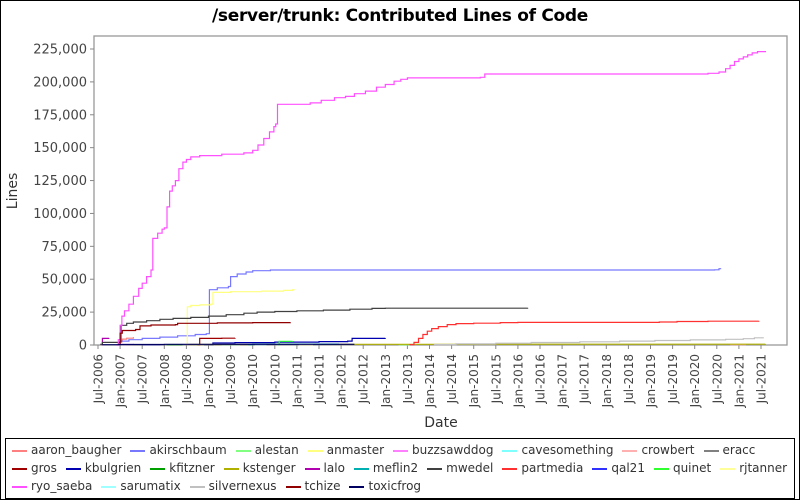 This screenshot has height=500, width=800. I want to click on series-line-anmaster, so click(240, 317).